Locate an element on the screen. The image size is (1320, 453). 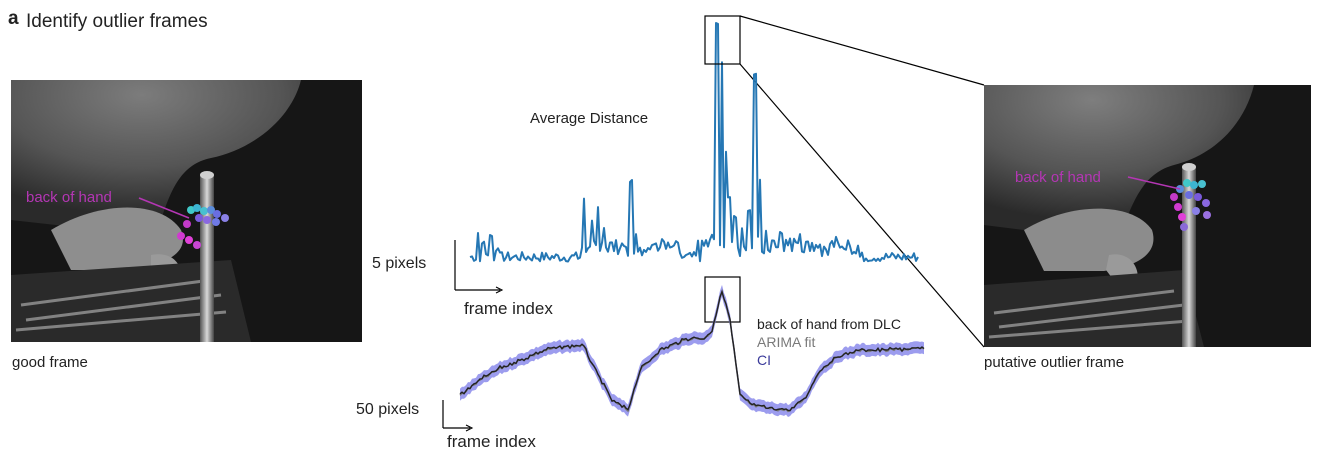
top-scalebar is located at coordinates (479, 267).